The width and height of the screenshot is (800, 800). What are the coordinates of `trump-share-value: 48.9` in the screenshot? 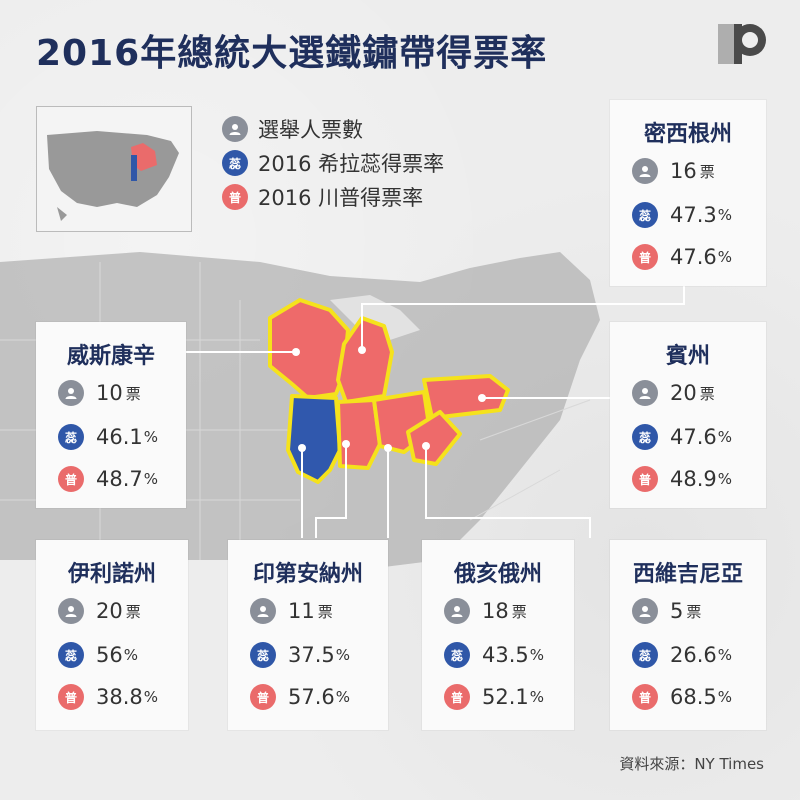 It's located at (693, 479).